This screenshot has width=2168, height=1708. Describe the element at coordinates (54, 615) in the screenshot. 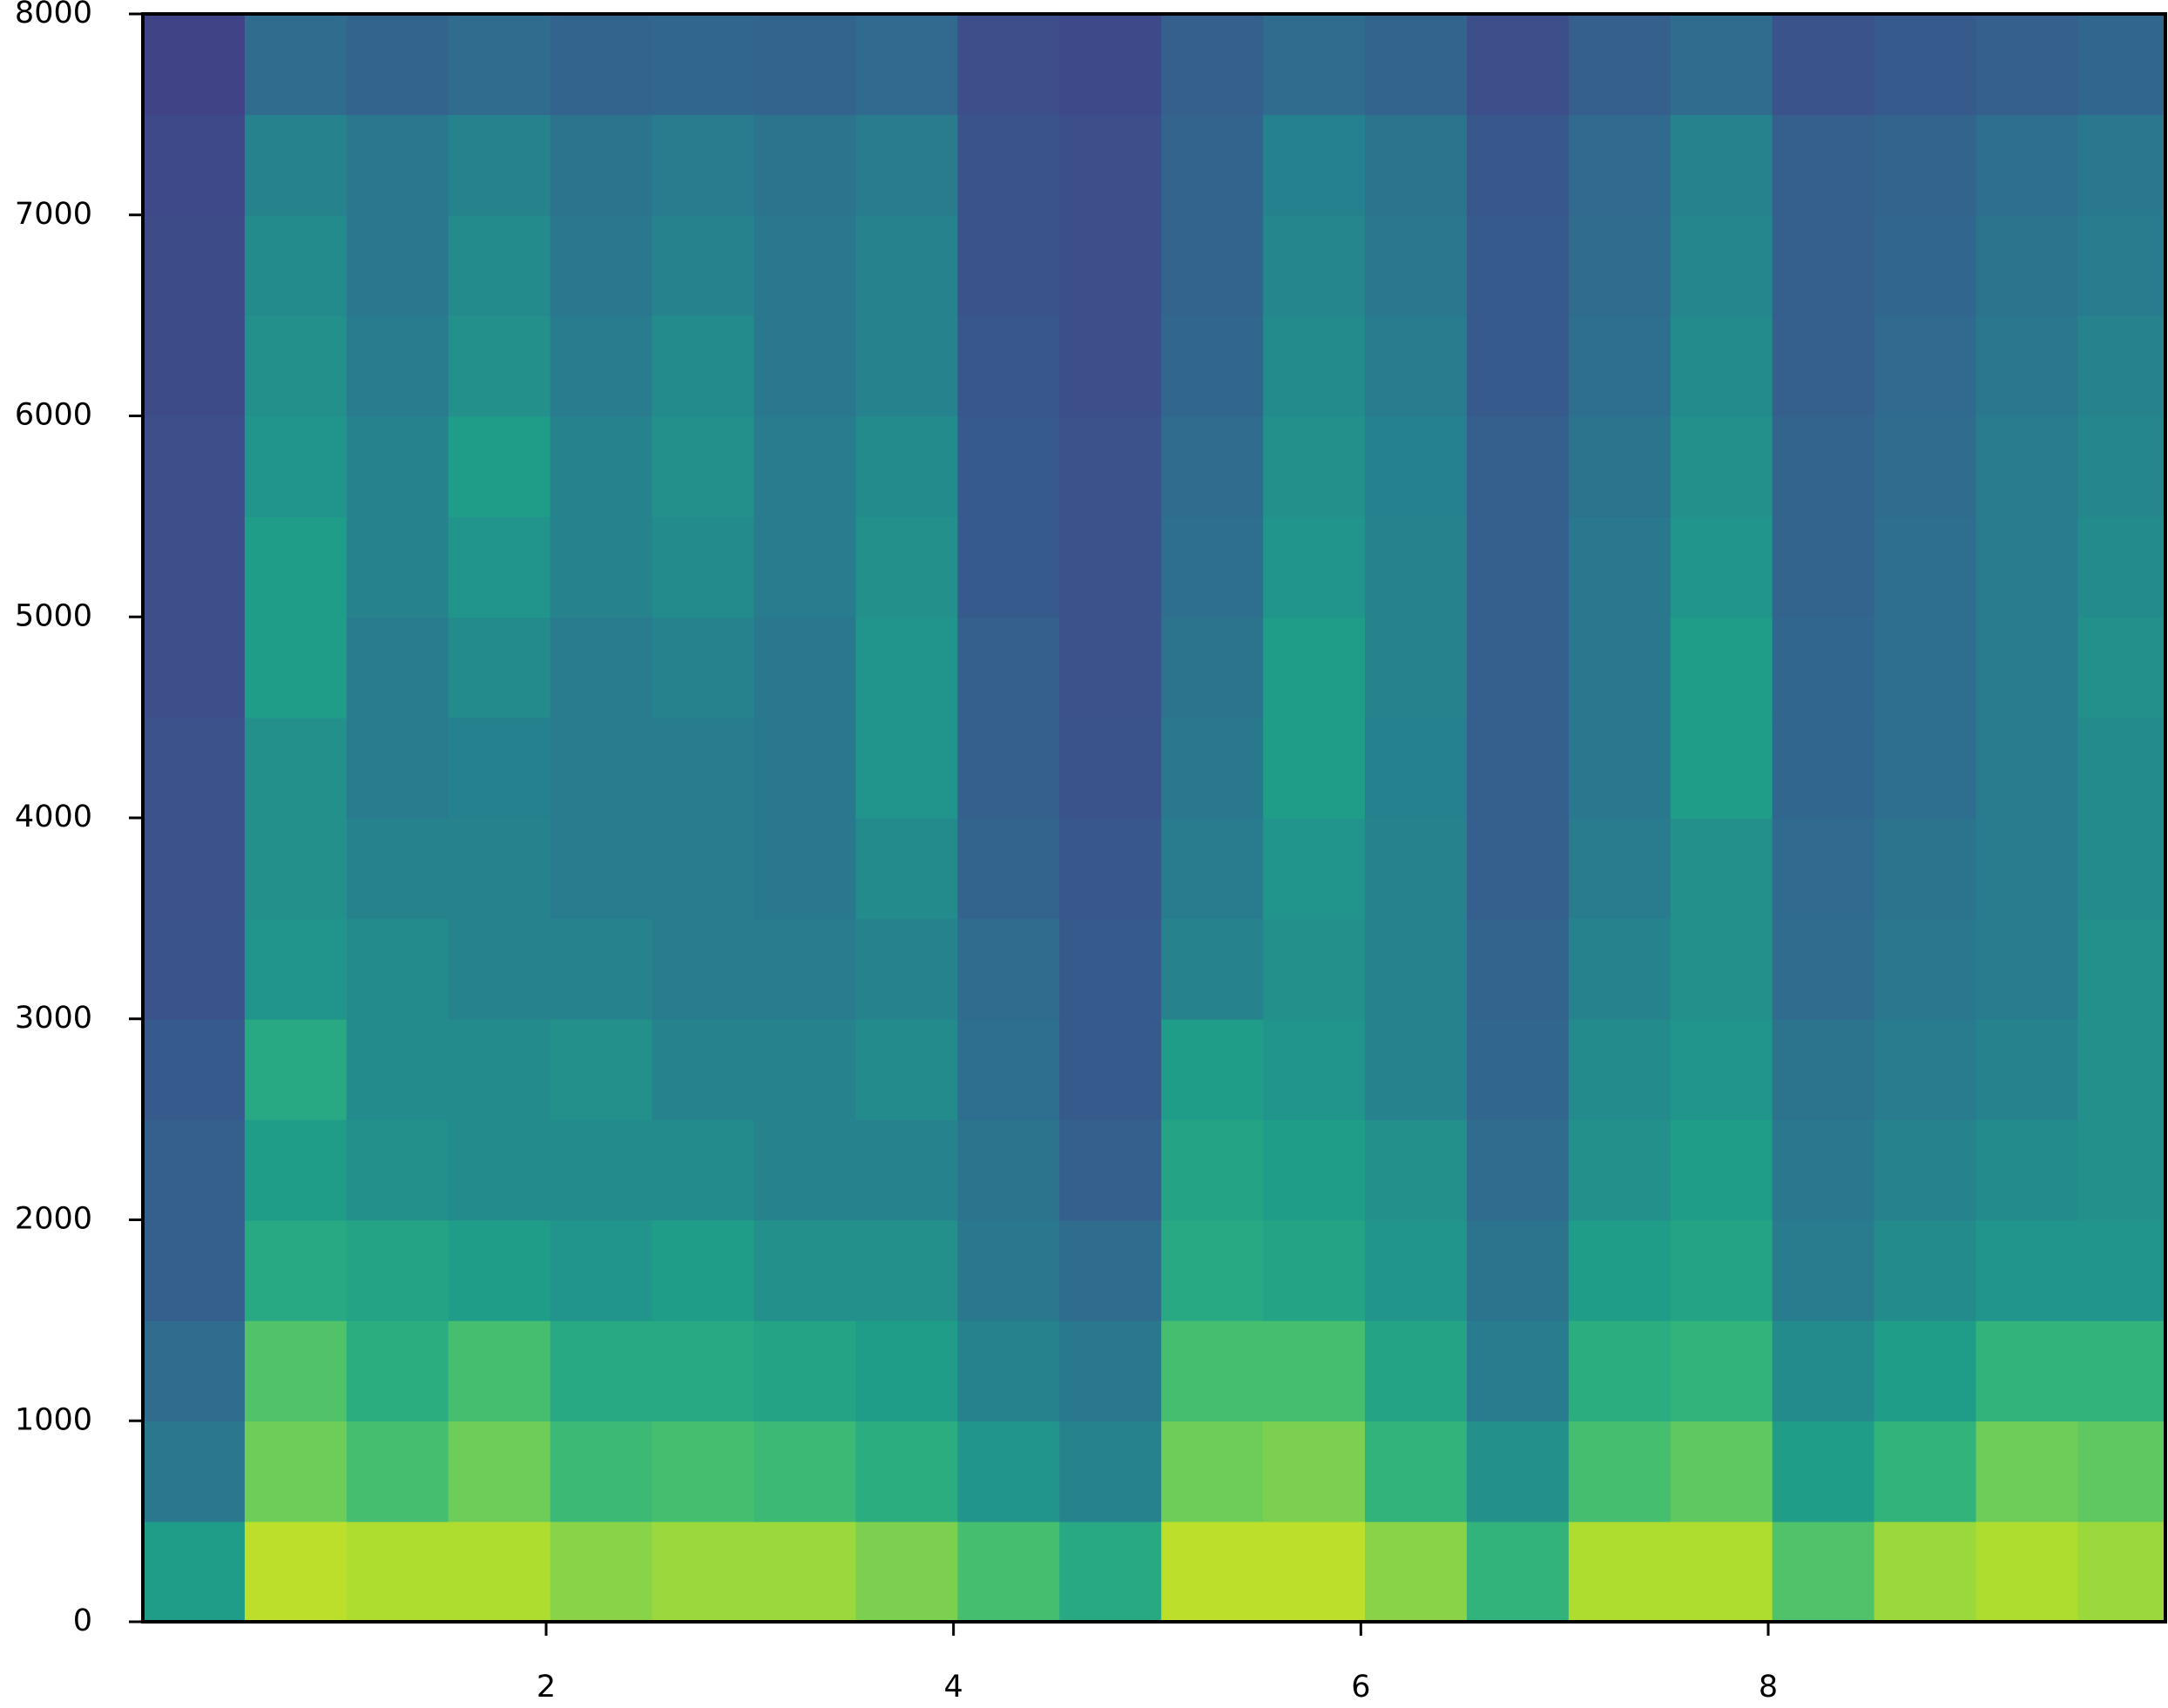

I see `y-tick-label: 5000` at that location.